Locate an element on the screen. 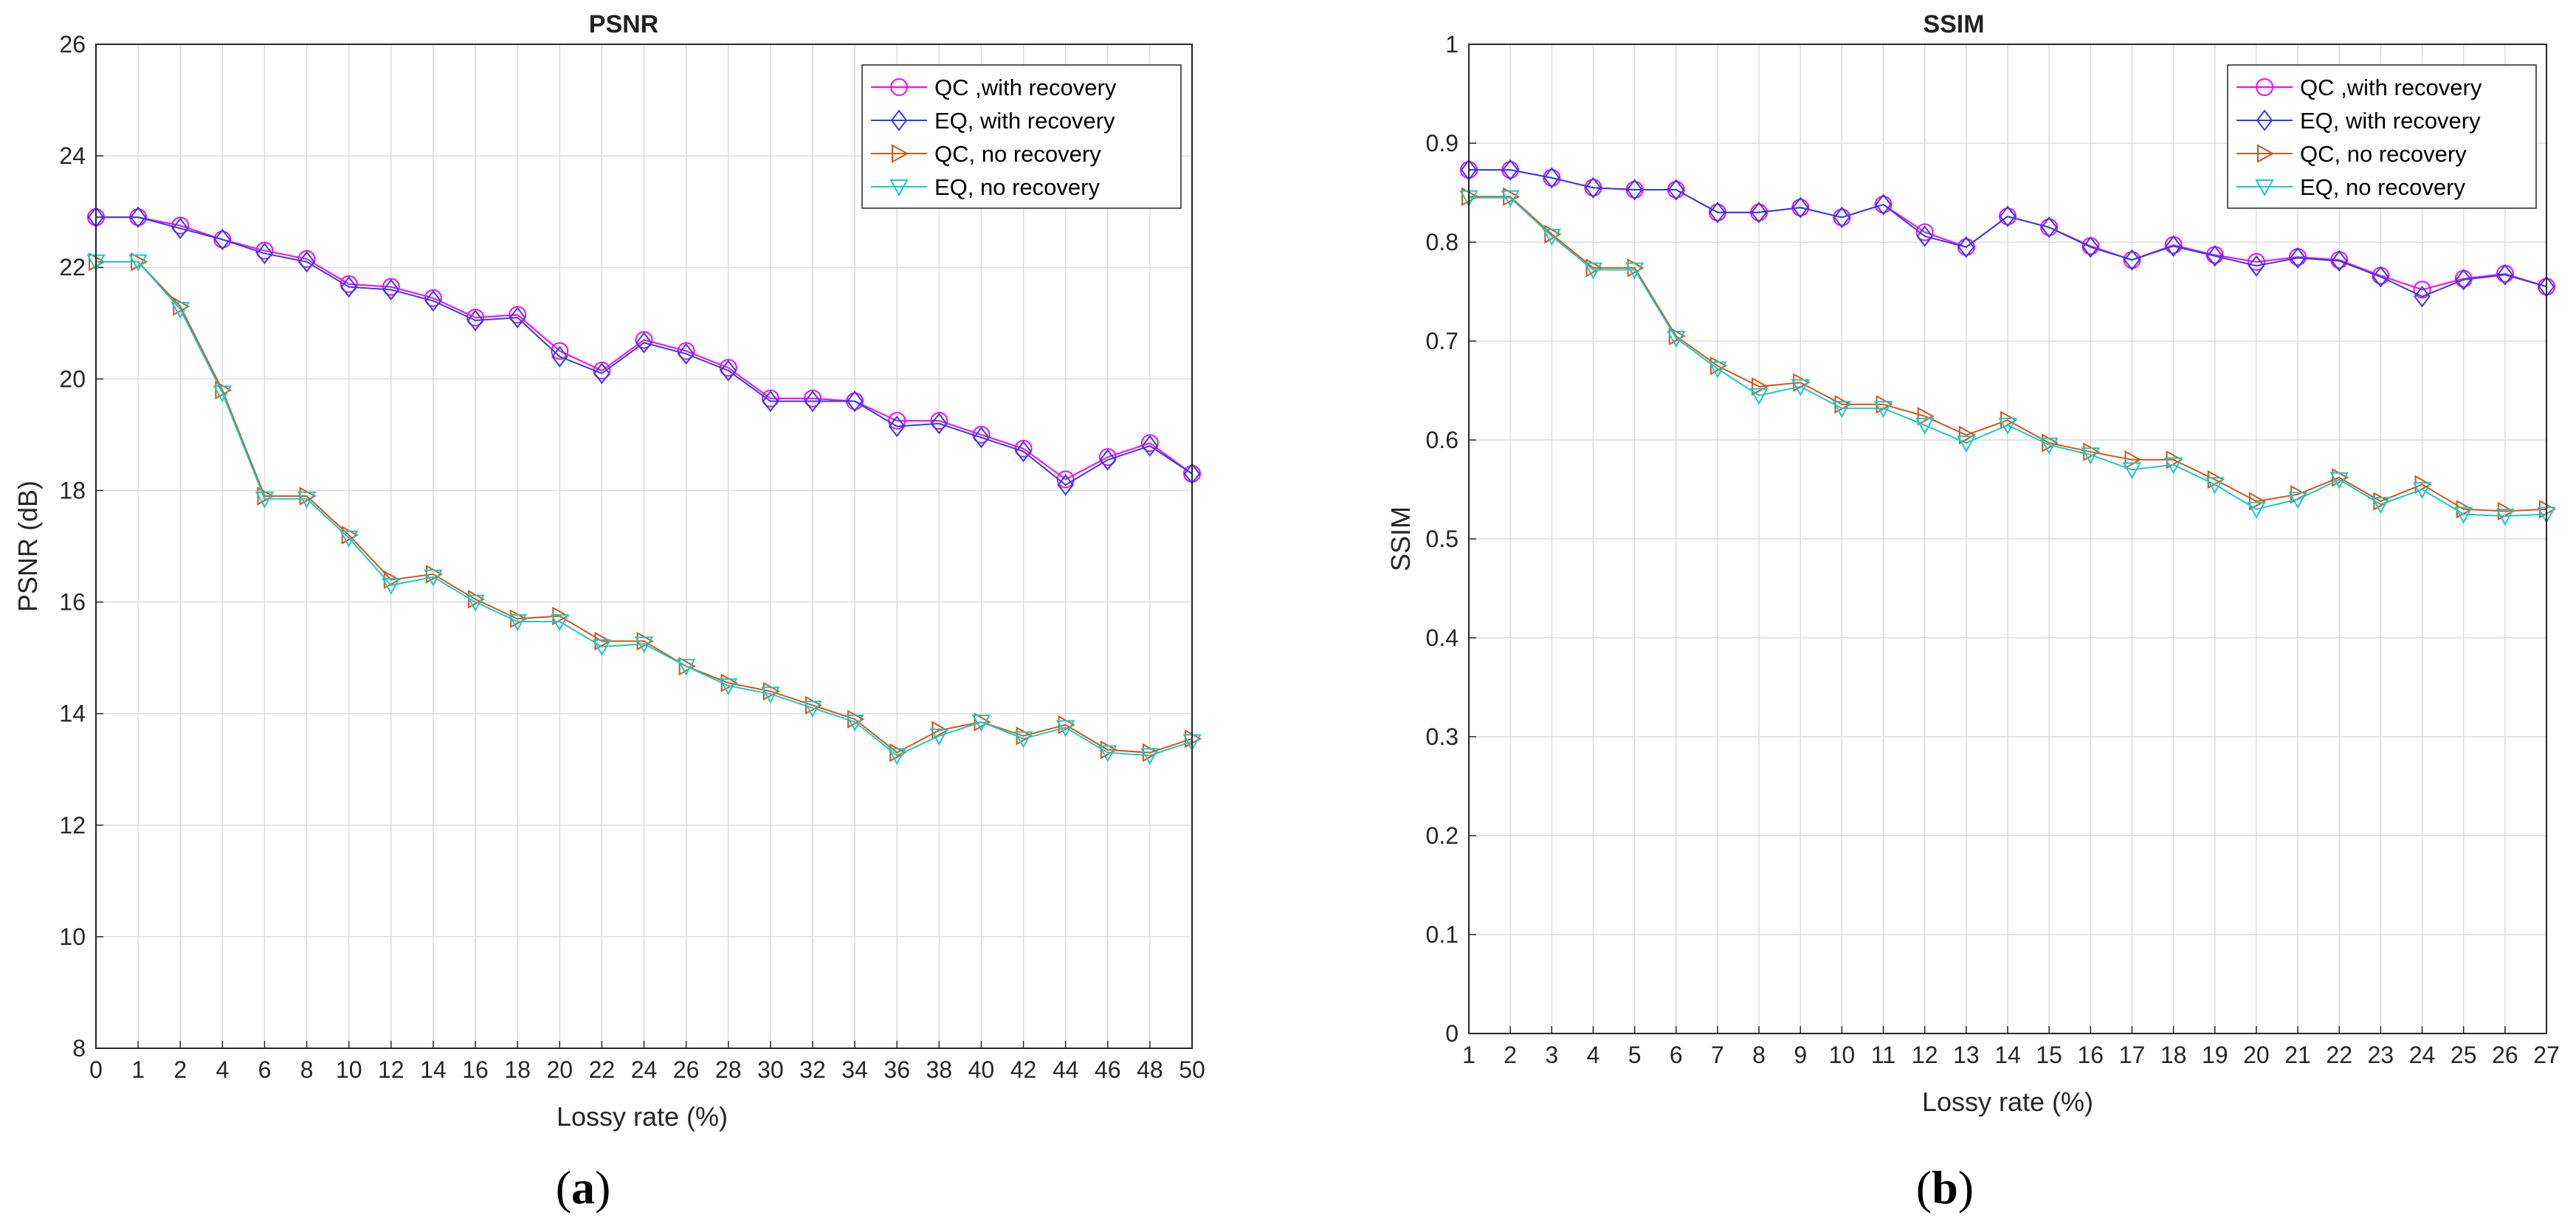 The image size is (2576, 1221). ssim-series is located at coordinates (2008, 343).